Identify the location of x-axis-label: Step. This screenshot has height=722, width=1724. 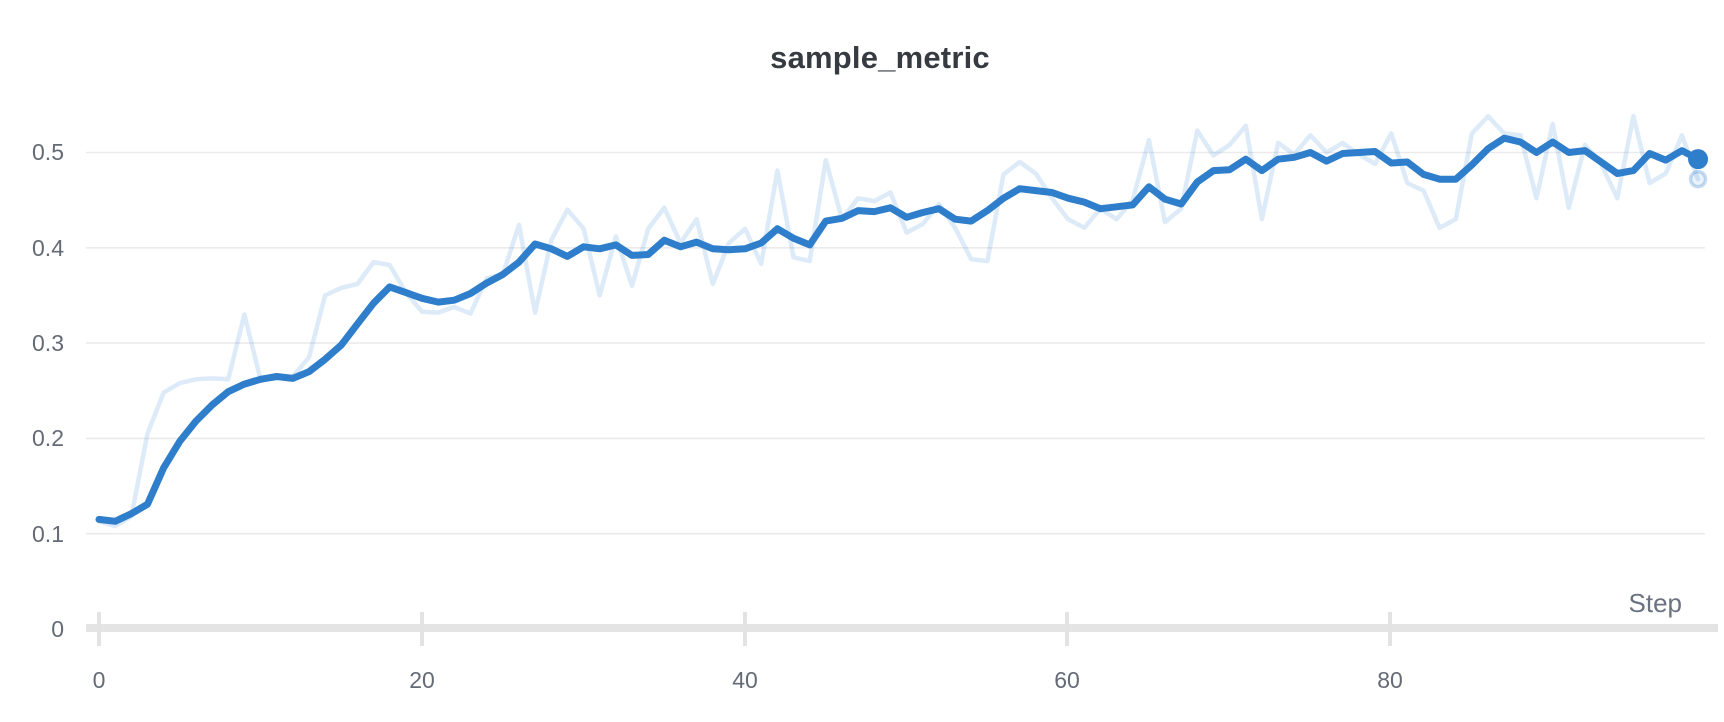
(1655, 603).